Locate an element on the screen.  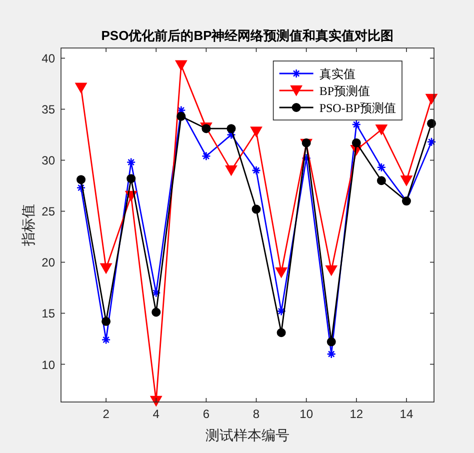
y-tick-label: 10 is located at coordinates (49, 365).